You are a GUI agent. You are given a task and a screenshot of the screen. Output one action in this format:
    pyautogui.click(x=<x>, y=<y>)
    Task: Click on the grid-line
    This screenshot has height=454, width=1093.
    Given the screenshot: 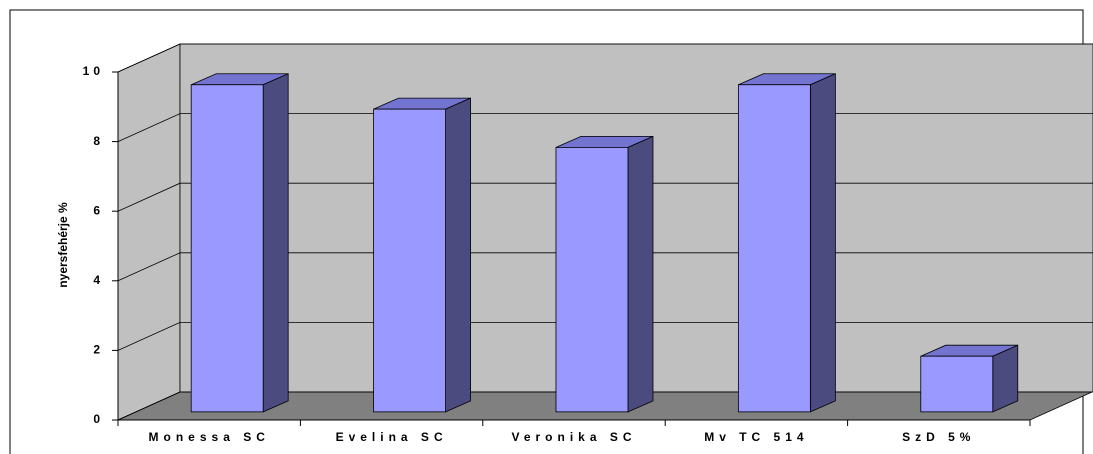 What is the action you would take?
    pyautogui.click(x=605, y=58)
    